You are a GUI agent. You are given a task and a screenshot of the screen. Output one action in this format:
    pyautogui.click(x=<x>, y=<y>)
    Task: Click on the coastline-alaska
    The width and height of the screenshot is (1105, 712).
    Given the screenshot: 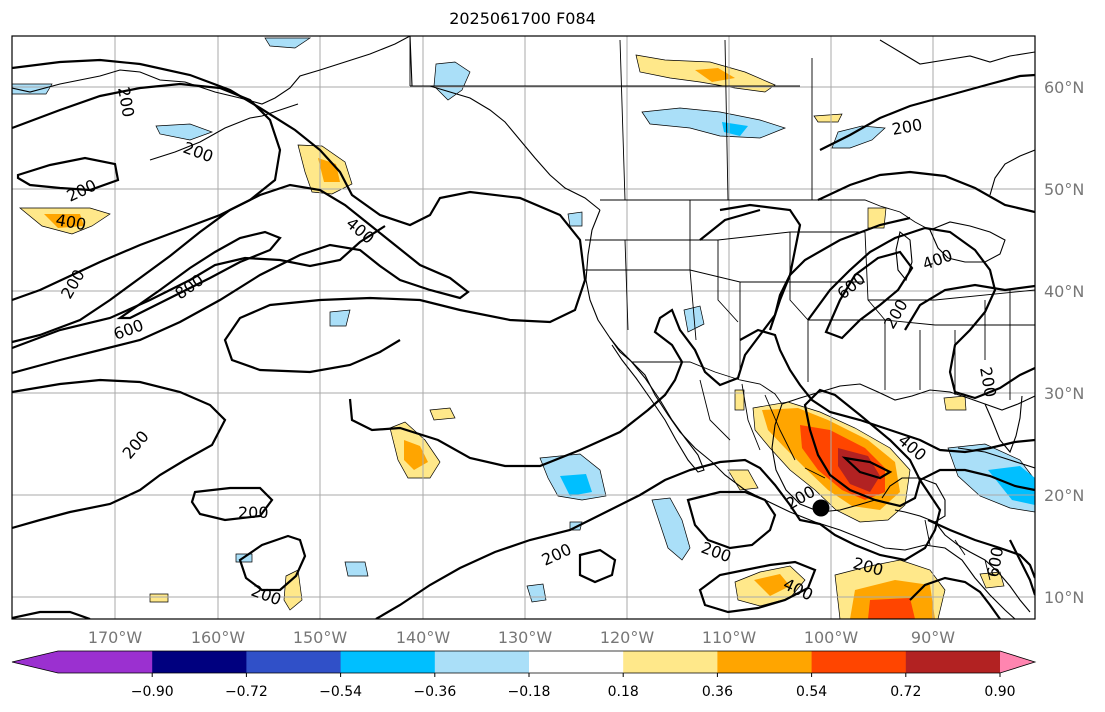 What is the action you would take?
    pyautogui.click(x=211, y=70)
    